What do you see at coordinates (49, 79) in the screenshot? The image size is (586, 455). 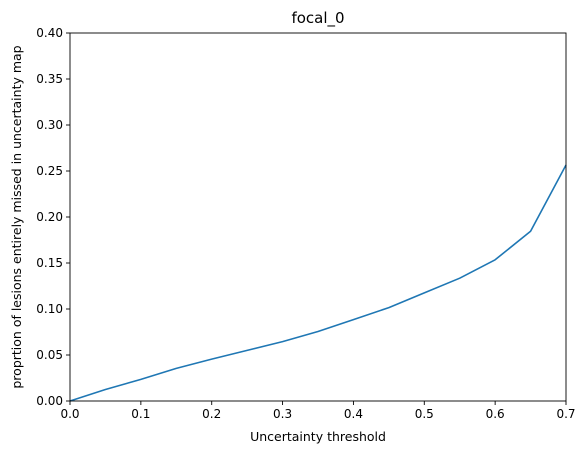 I see `y-tick-label: 0.35` at bounding box center [49, 79].